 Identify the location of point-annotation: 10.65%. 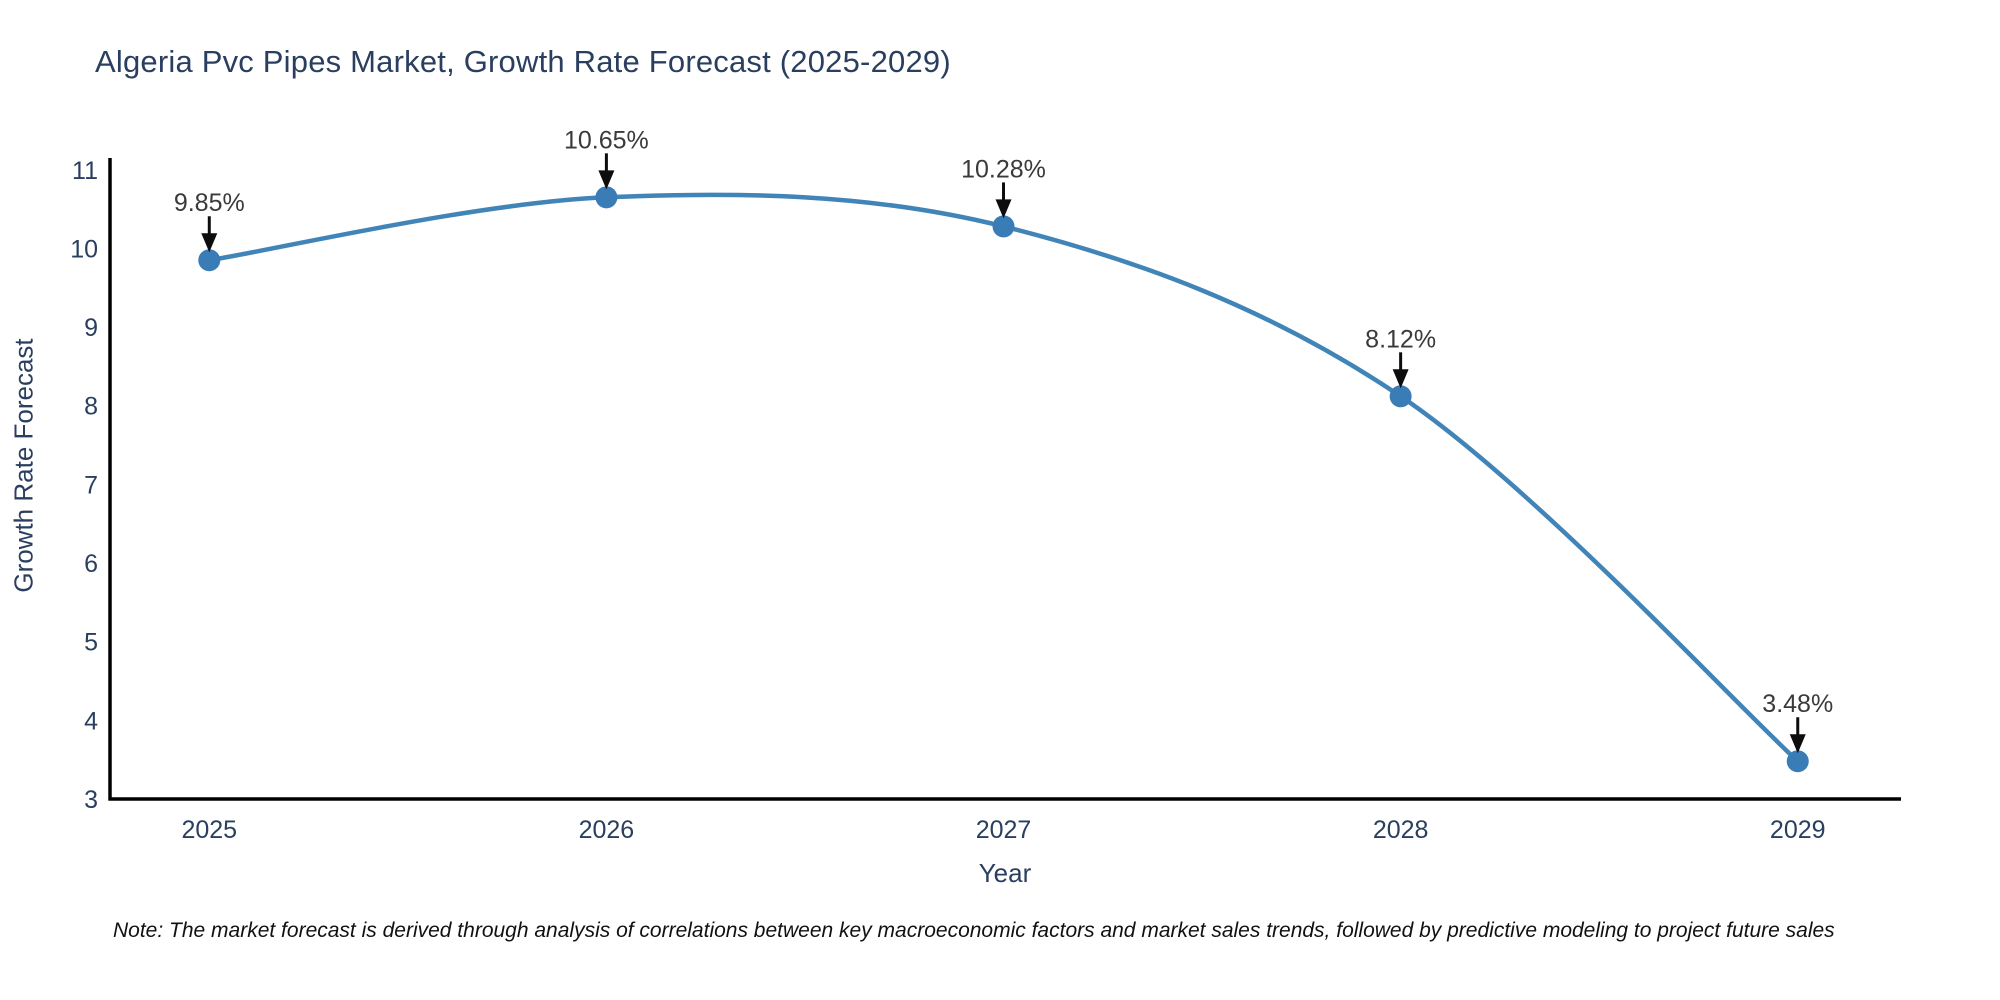
(606, 140).